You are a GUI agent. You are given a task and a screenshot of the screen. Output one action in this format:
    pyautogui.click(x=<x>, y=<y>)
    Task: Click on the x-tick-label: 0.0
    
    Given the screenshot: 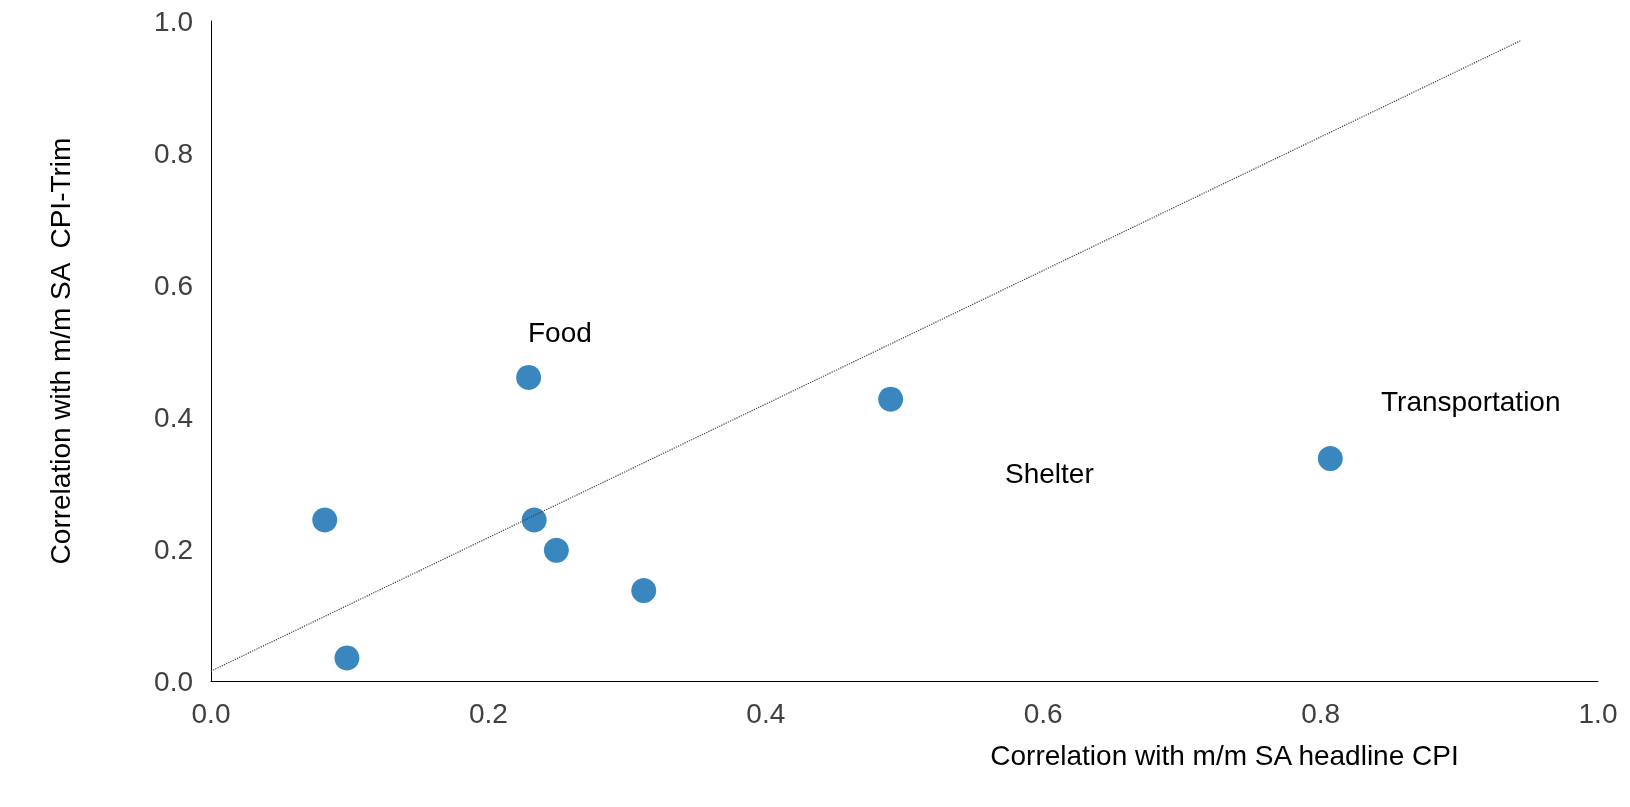 What is the action you would take?
    pyautogui.click(x=211, y=713)
    